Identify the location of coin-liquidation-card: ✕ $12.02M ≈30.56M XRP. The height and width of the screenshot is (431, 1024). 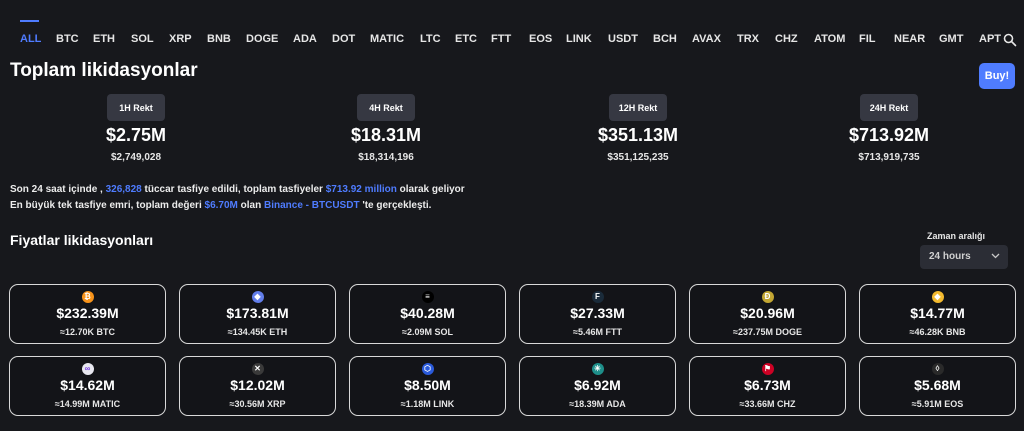
(257, 386).